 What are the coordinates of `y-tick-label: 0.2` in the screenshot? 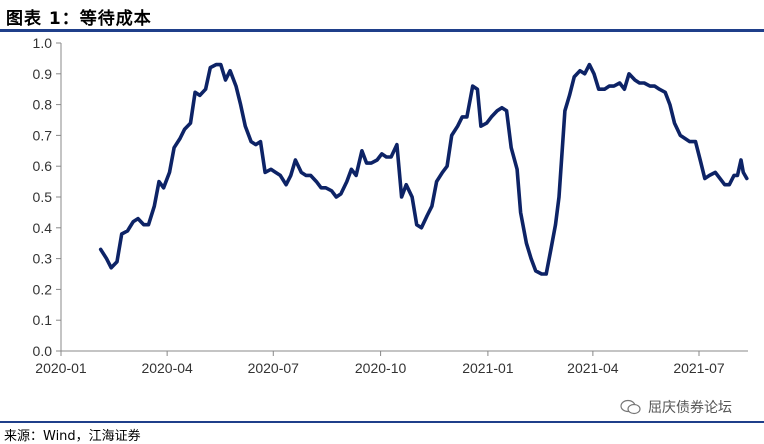 It's located at (43, 289).